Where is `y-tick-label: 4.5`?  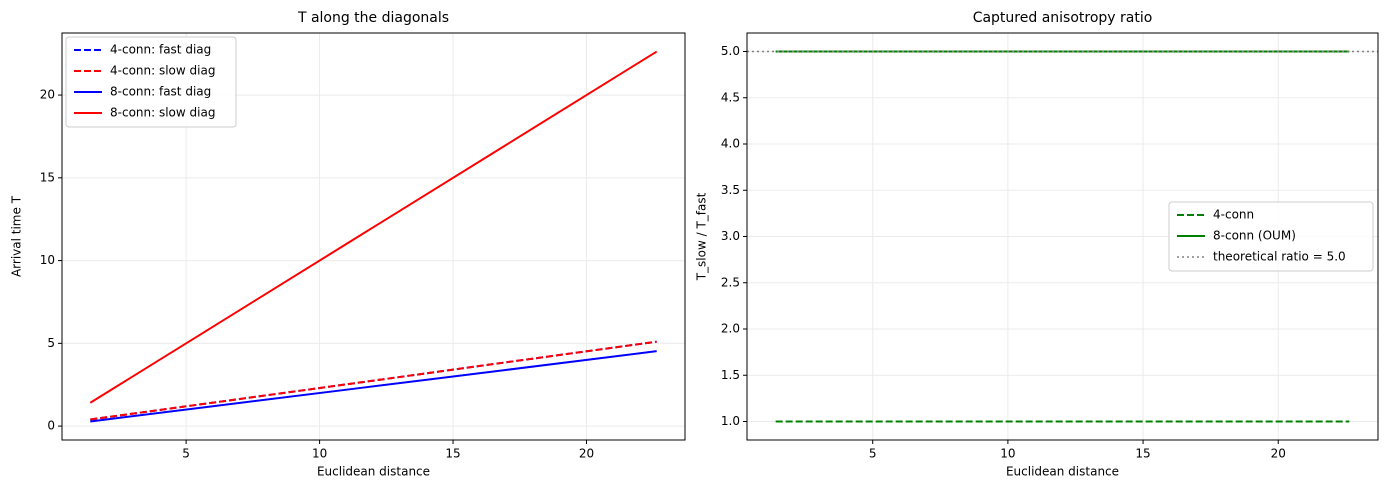 y-tick-label: 4.5 is located at coordinates (730, 97).